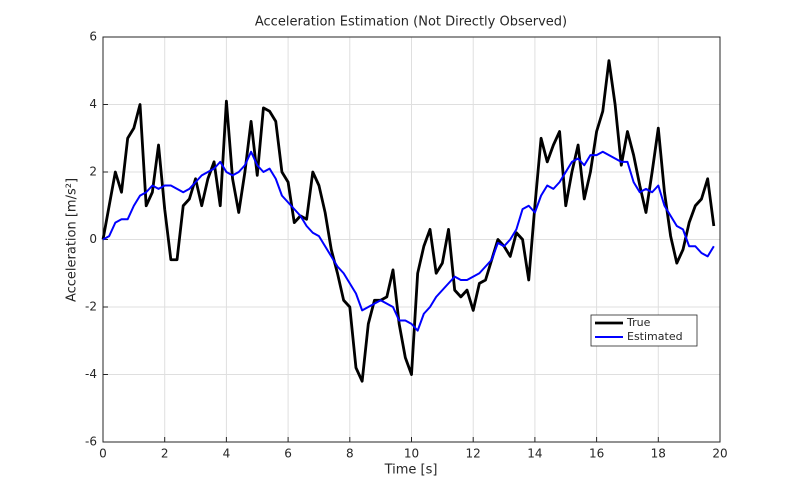 The image size is (797, 498). Describe the element at coordinates (93, 239) in the screenshot. I see `y-tick-label: 0` at that location.